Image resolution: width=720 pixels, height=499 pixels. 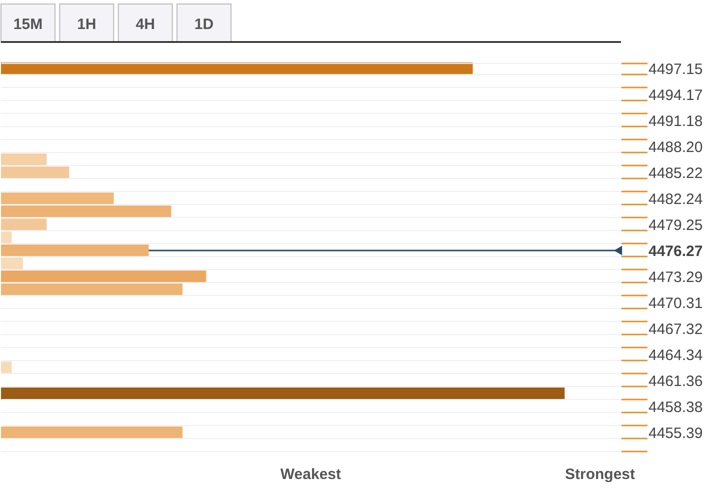 What do you see at coordinates (675, 173) in the screenshot?
I see `y-tick-label: 4485.22` at bounding box center [675, 173].